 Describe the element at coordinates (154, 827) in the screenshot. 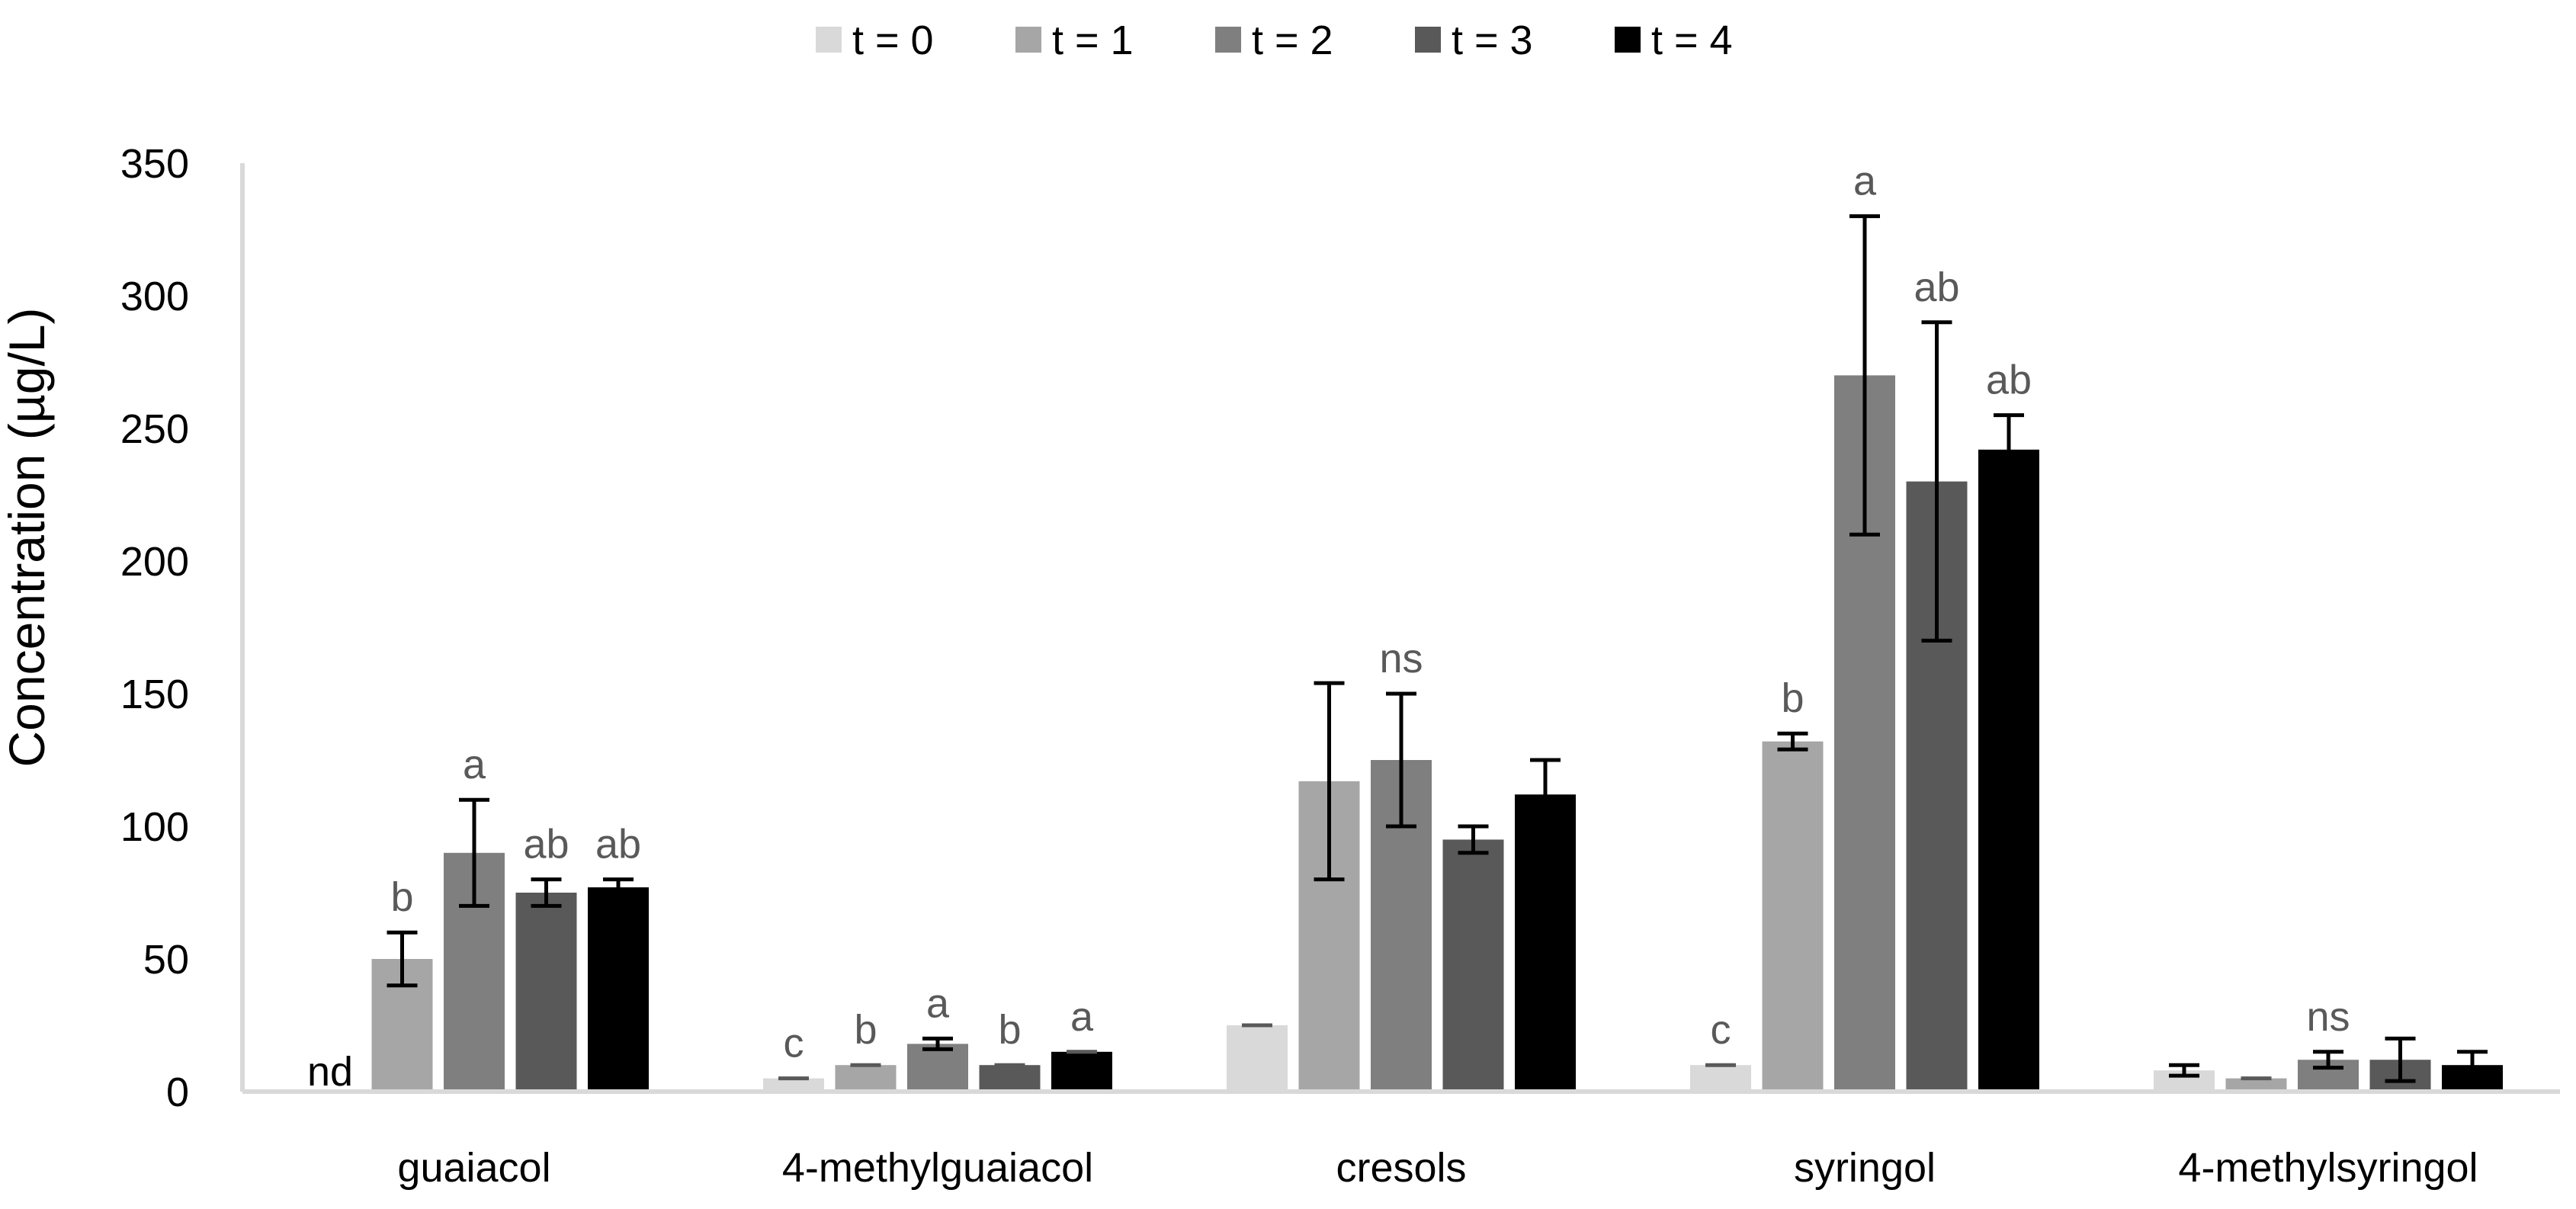

I see `y-tick-label: 100` at that location.